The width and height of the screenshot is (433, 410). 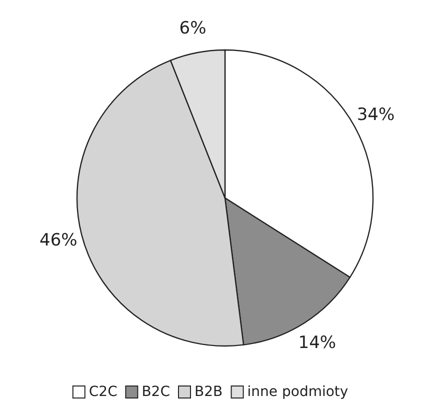 What do you see at coordinates (375, 114) in the screenshot?
I see `data-label: 34%` at bounding box center [375, 114].